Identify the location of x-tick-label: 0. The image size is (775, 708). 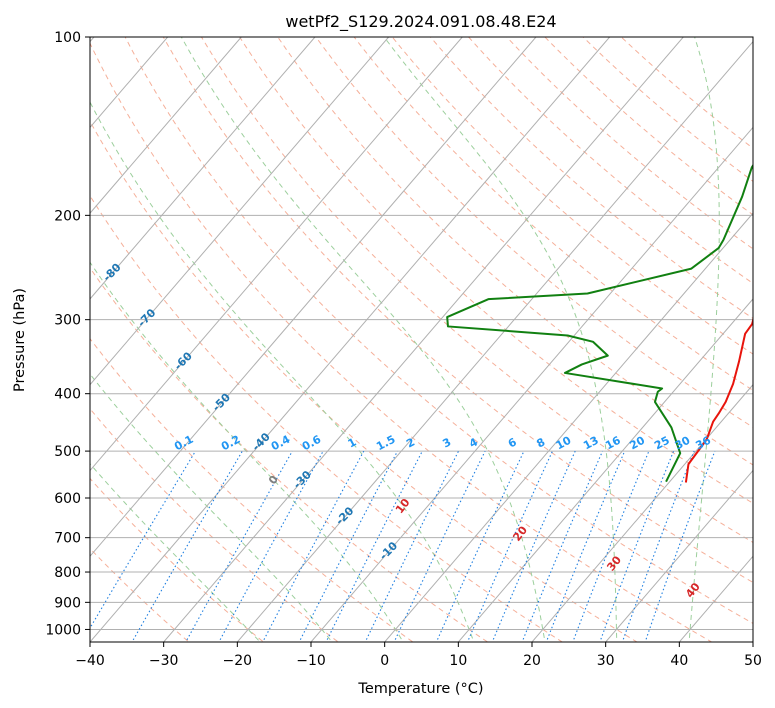
(384, 661).